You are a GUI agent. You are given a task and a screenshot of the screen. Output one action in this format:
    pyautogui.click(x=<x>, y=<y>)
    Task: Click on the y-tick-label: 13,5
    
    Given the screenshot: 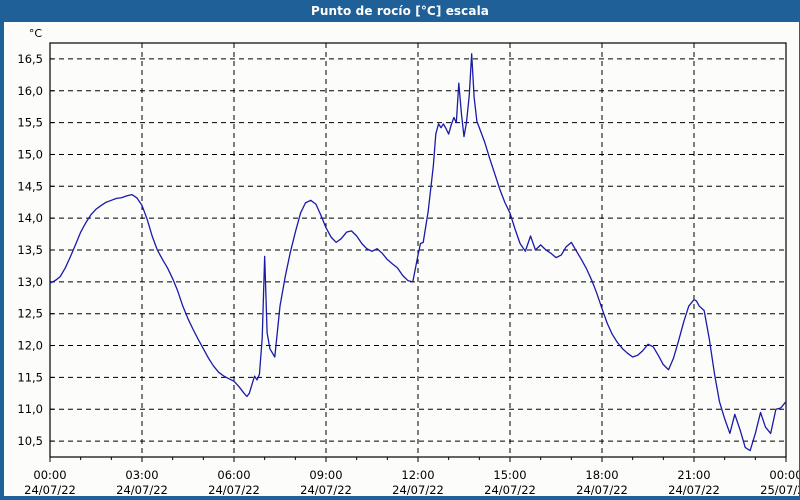 What is the action you would take?
    pyautogui.click(x=30, y=250)
    